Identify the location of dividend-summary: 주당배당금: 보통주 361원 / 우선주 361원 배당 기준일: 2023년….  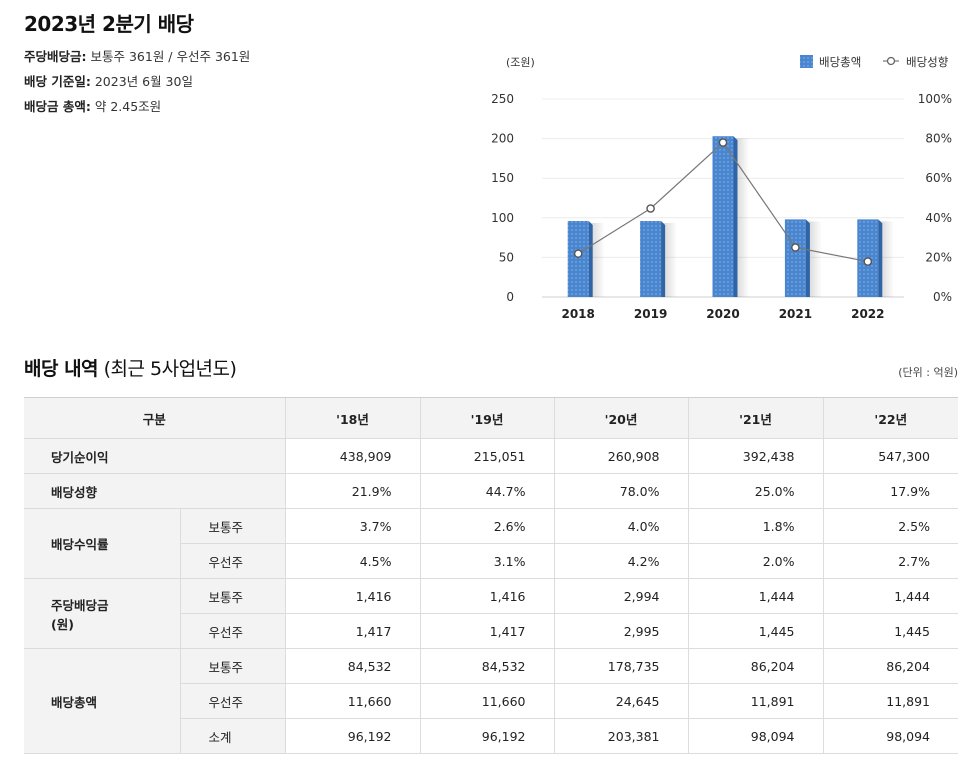
(137, 85).